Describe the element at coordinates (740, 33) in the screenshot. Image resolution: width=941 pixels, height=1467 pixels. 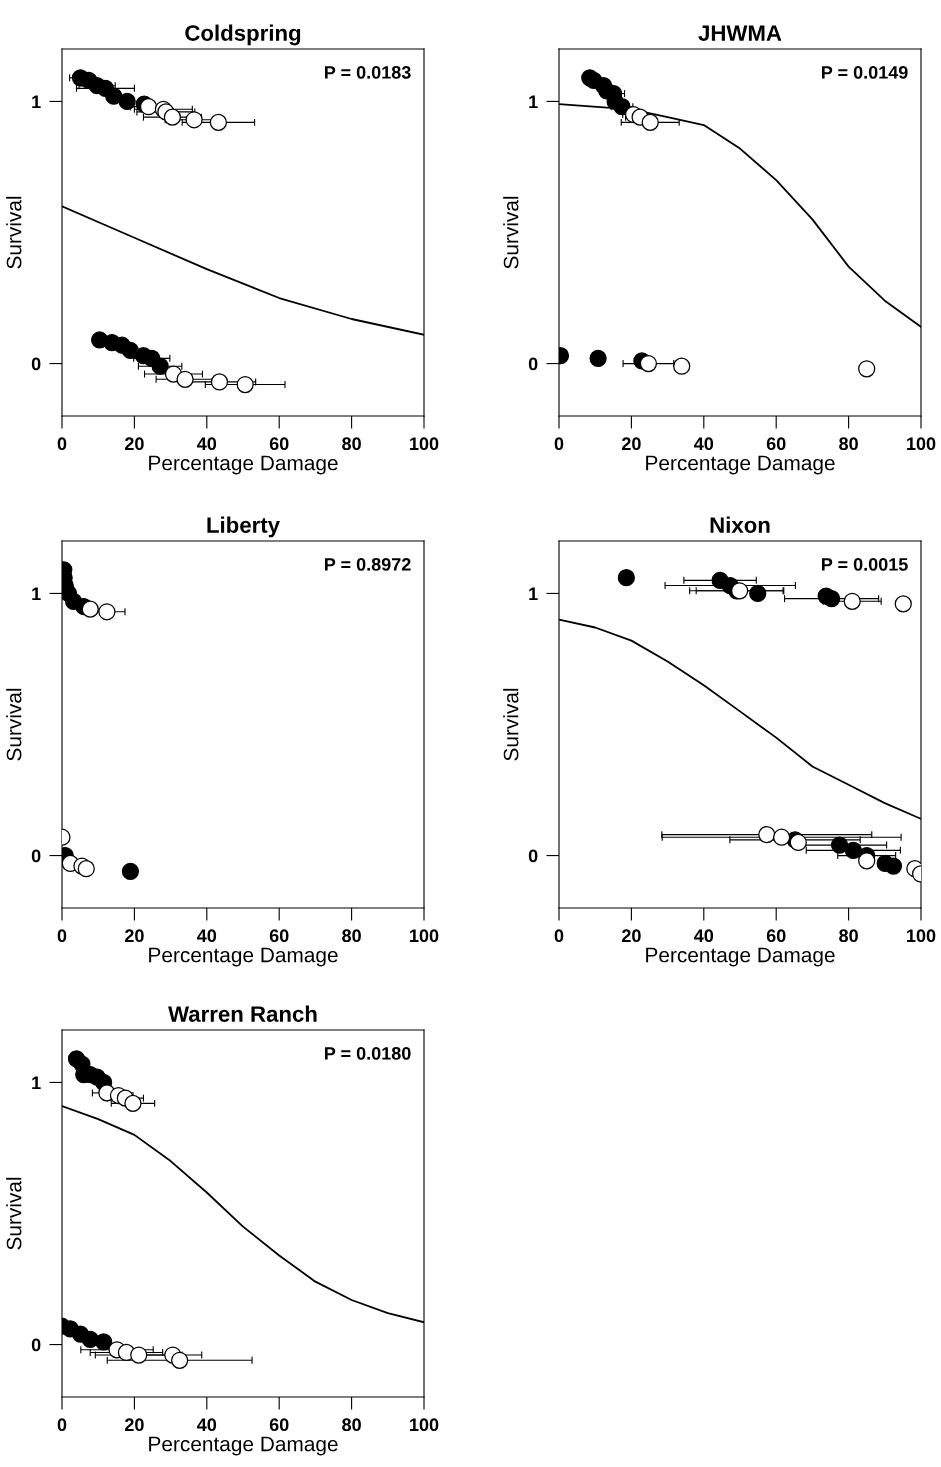
I see `chart-title: JHWMA` at that location.